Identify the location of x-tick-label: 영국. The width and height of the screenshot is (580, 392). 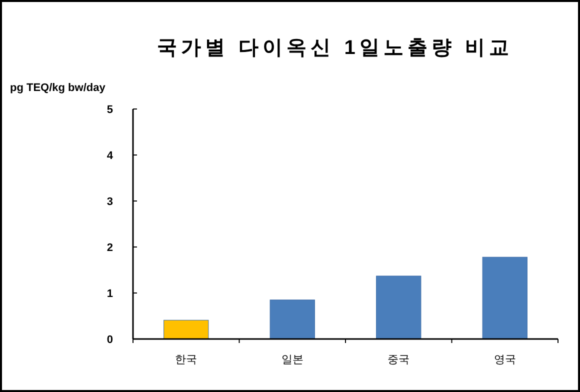
(505, 360).